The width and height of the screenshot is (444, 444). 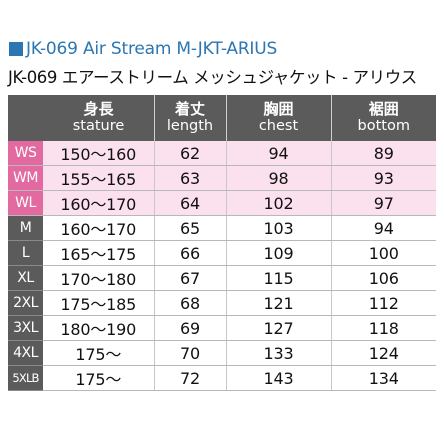 I want to click on chest-cell: 98, so click(x=279, y=178).